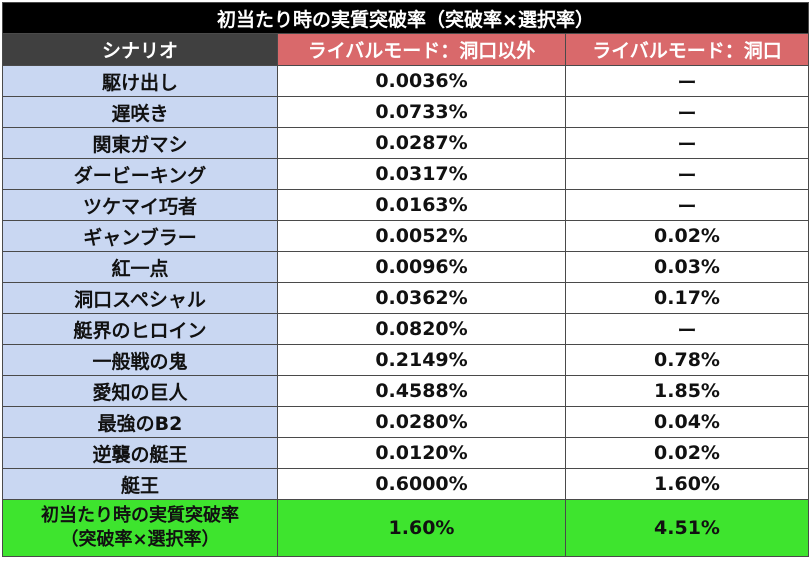 The height and width of the screenshot is (571, 810). I want to click on table-row: ダービーキング 0.0317% ー, so click(406, 174).